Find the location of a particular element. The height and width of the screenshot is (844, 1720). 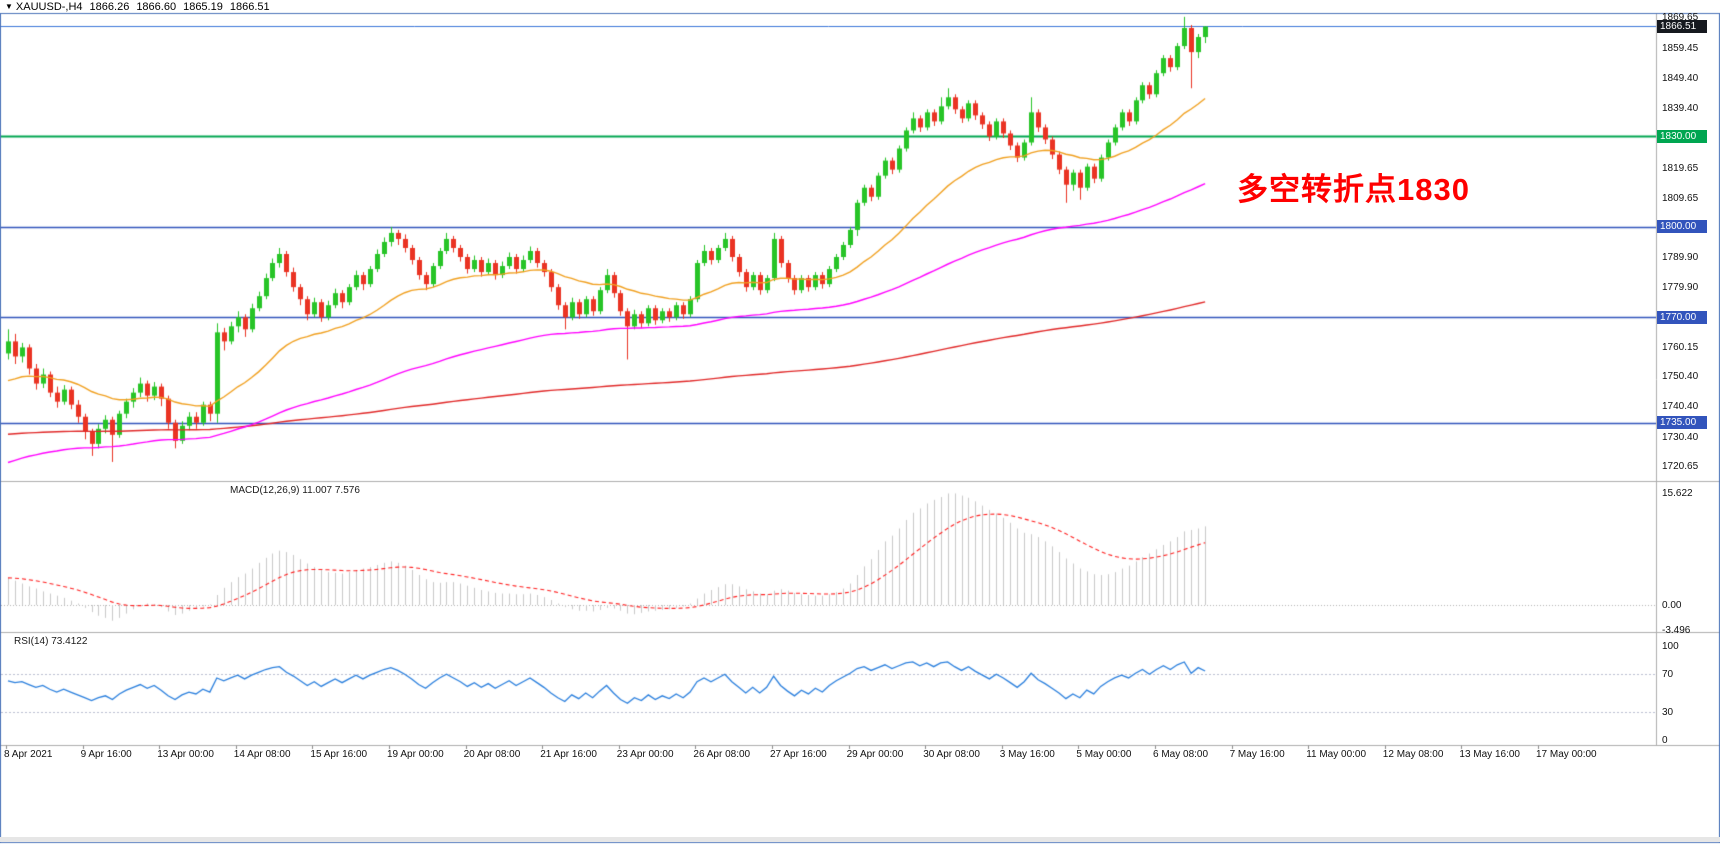

price-axis-label: 1740.40 is located at coordinates (1680, 407).